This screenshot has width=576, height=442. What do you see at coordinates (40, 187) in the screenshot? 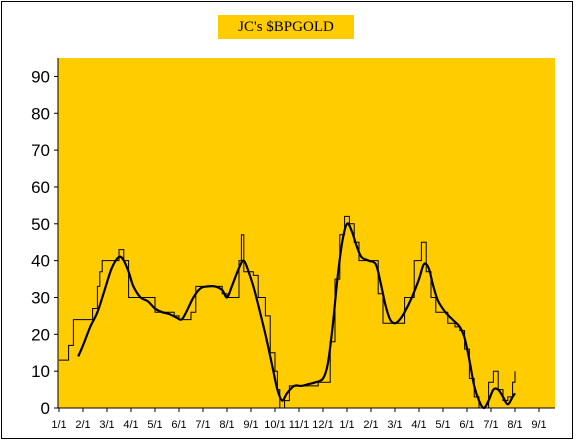
I see `y-tick-label: 60` at bounding box center [40, 187].